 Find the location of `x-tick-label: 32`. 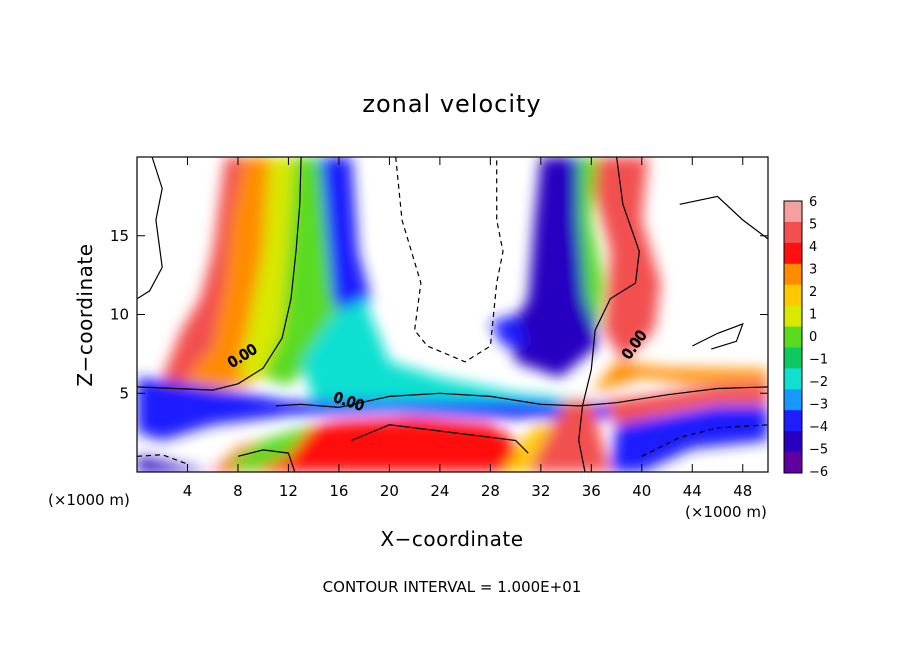

x-tick-label: 32 is located at coordinates (540, 491).